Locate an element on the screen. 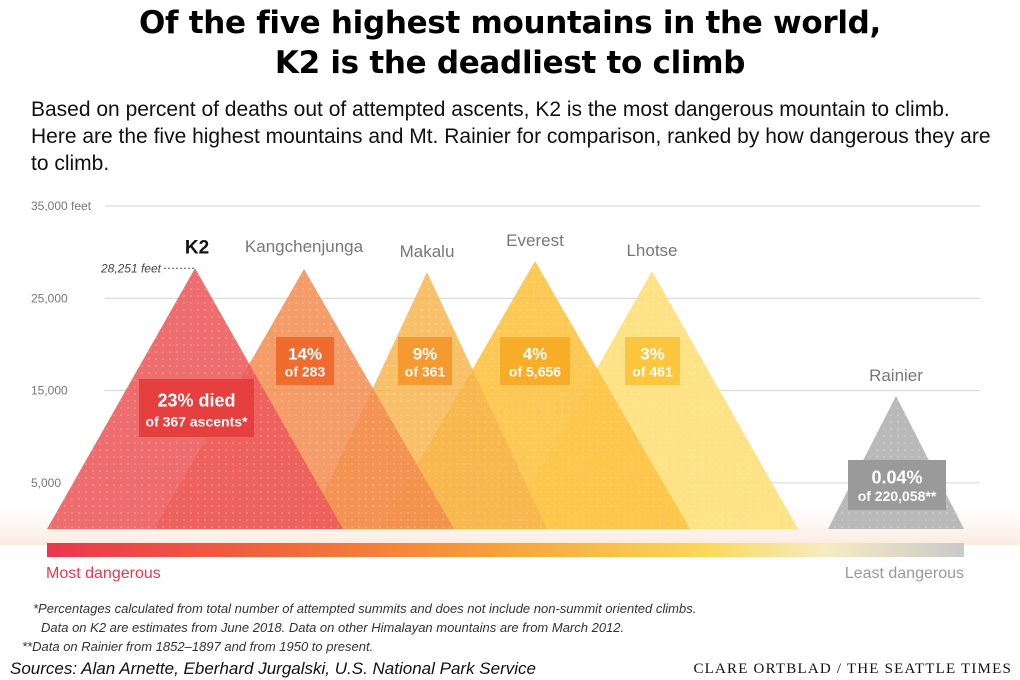  danger-scale-bar is located at coordinates (505, 550).